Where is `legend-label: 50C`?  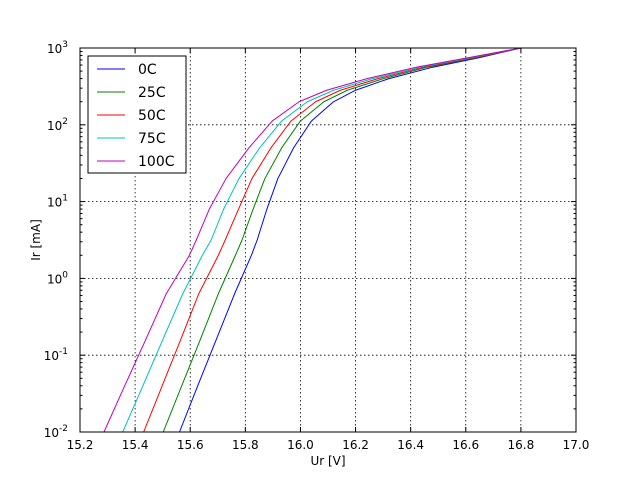 legend-label: 50C is located at coordinates (152, 116).